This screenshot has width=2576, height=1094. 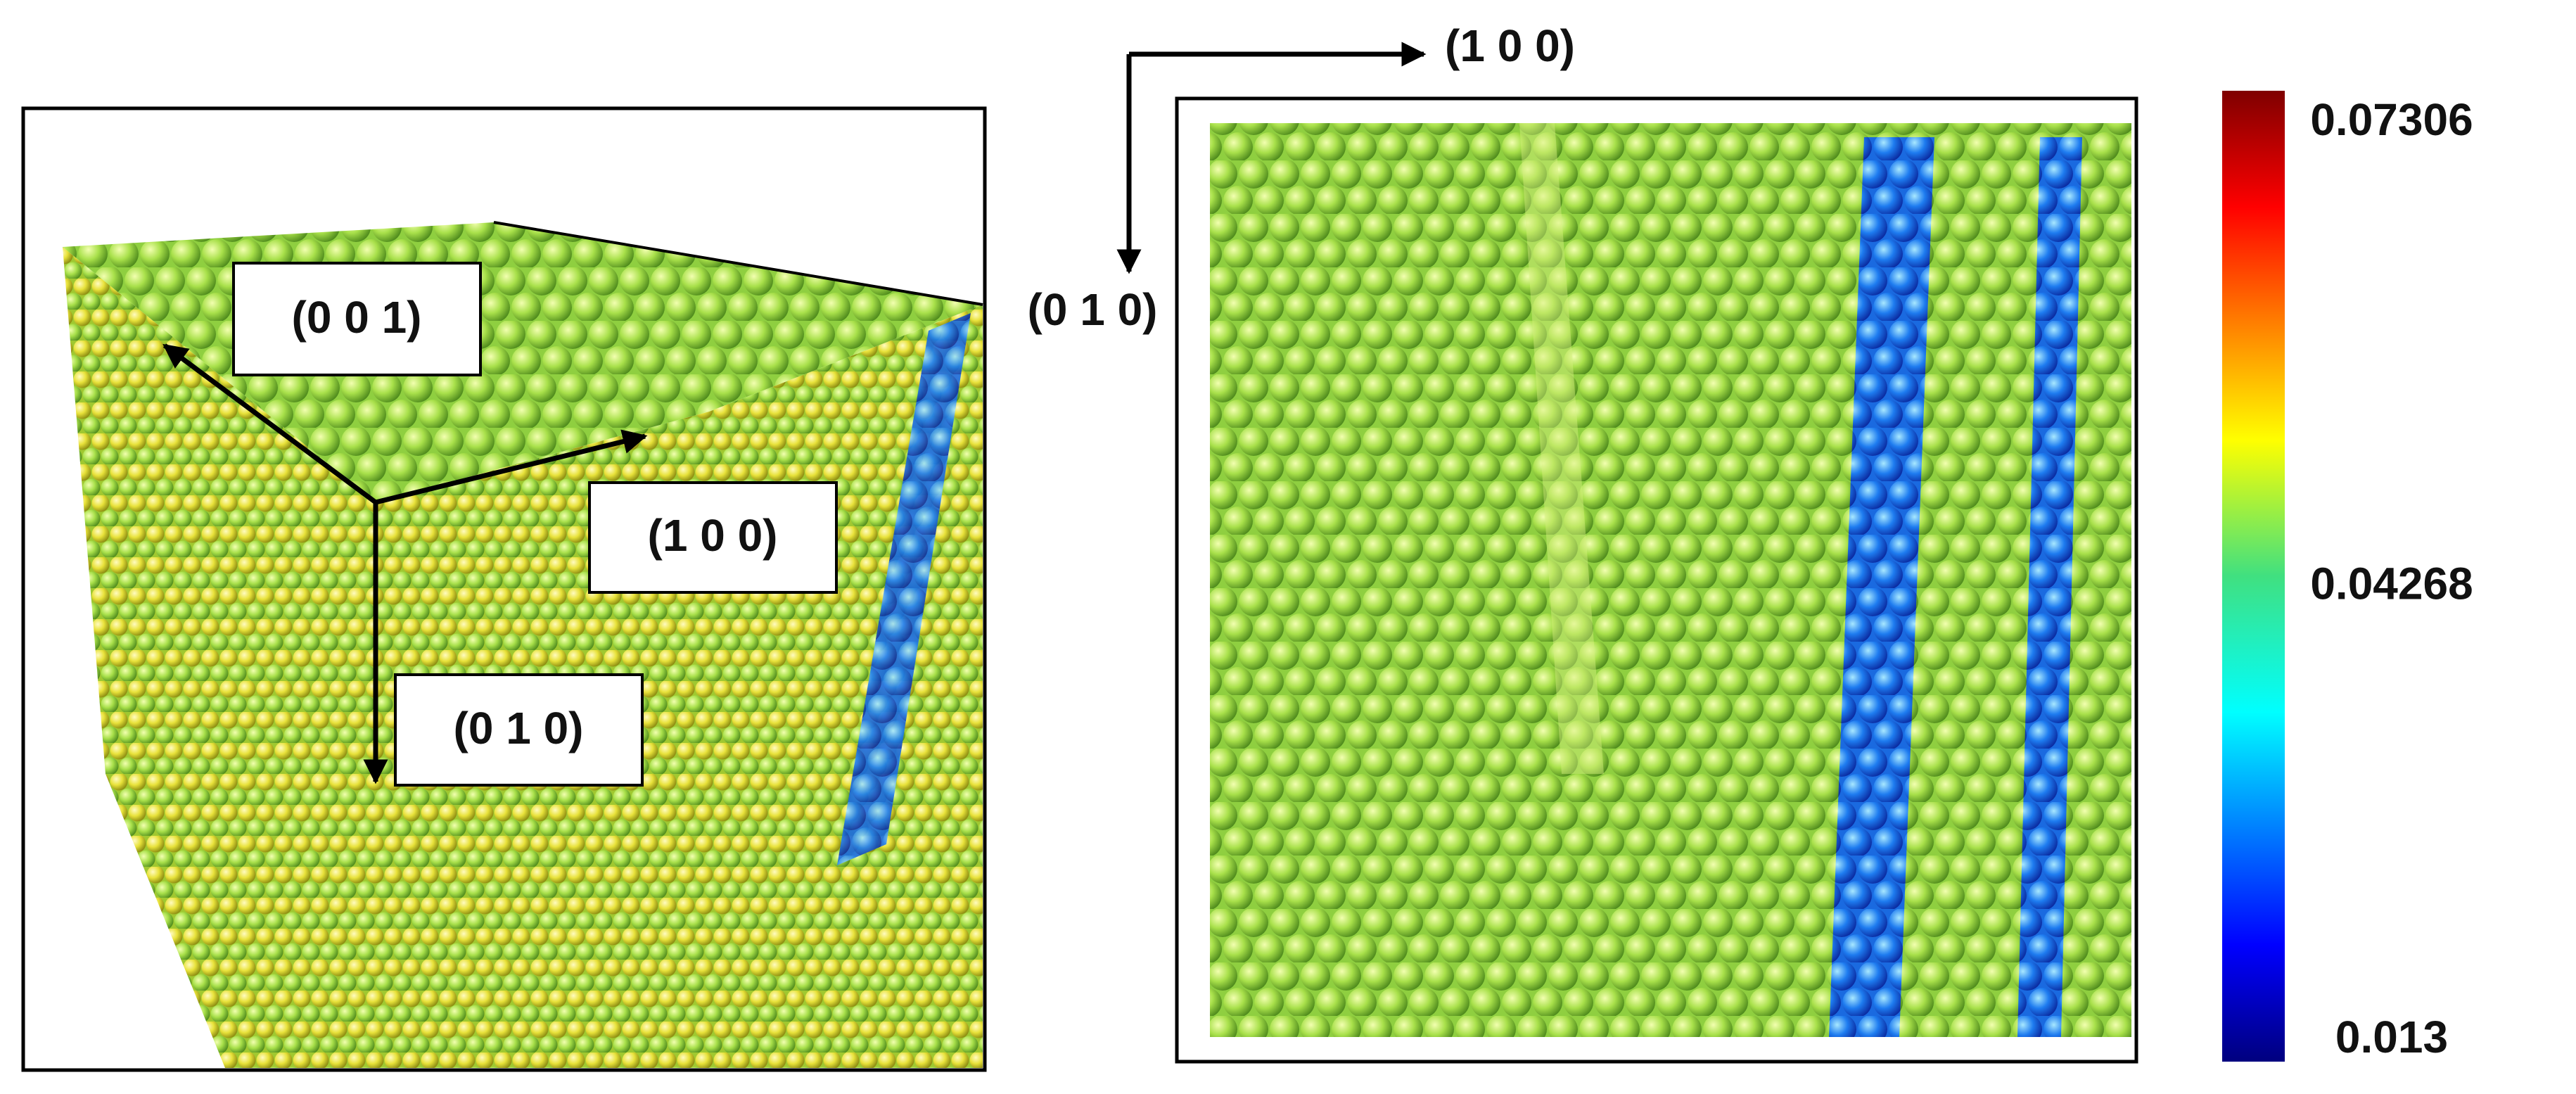 What do you see at coordinates (219, 657) in the screenshot?
I see `crystal-left-face` at bounding box center [219, 657].